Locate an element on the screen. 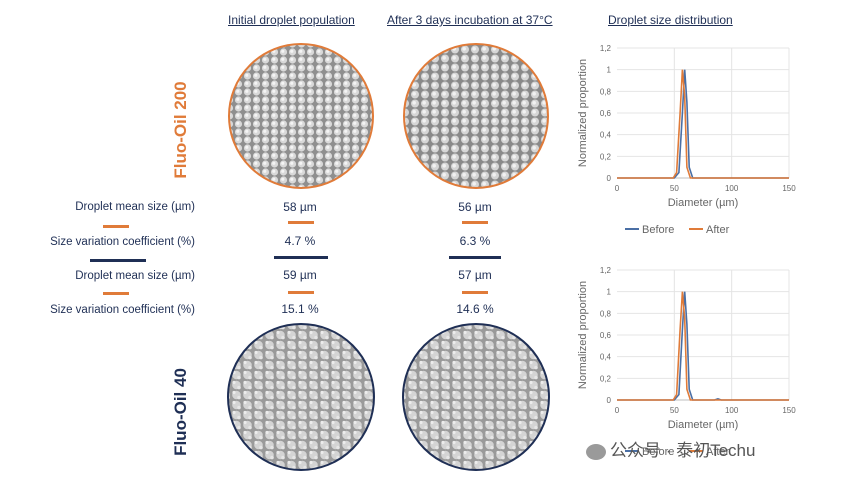  micrograph-fluo40-initial is located at coordinates (301, 397).